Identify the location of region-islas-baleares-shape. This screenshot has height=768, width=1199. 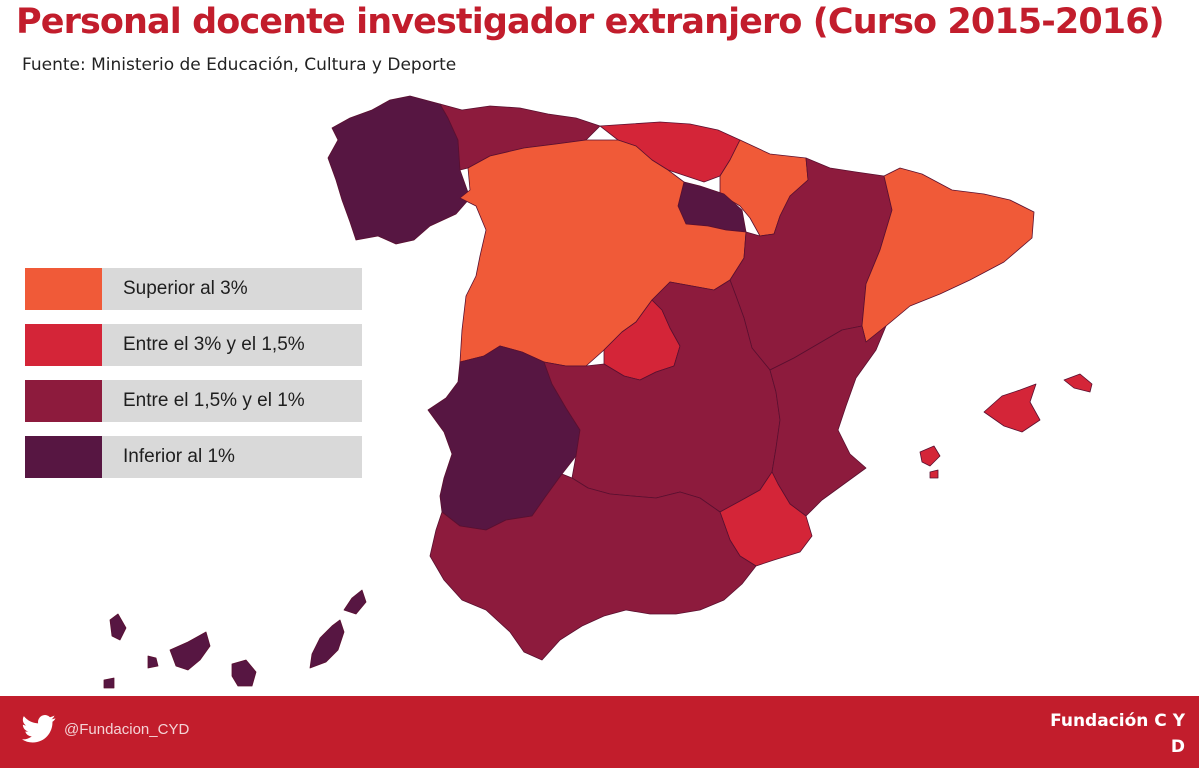
(1012, 408).